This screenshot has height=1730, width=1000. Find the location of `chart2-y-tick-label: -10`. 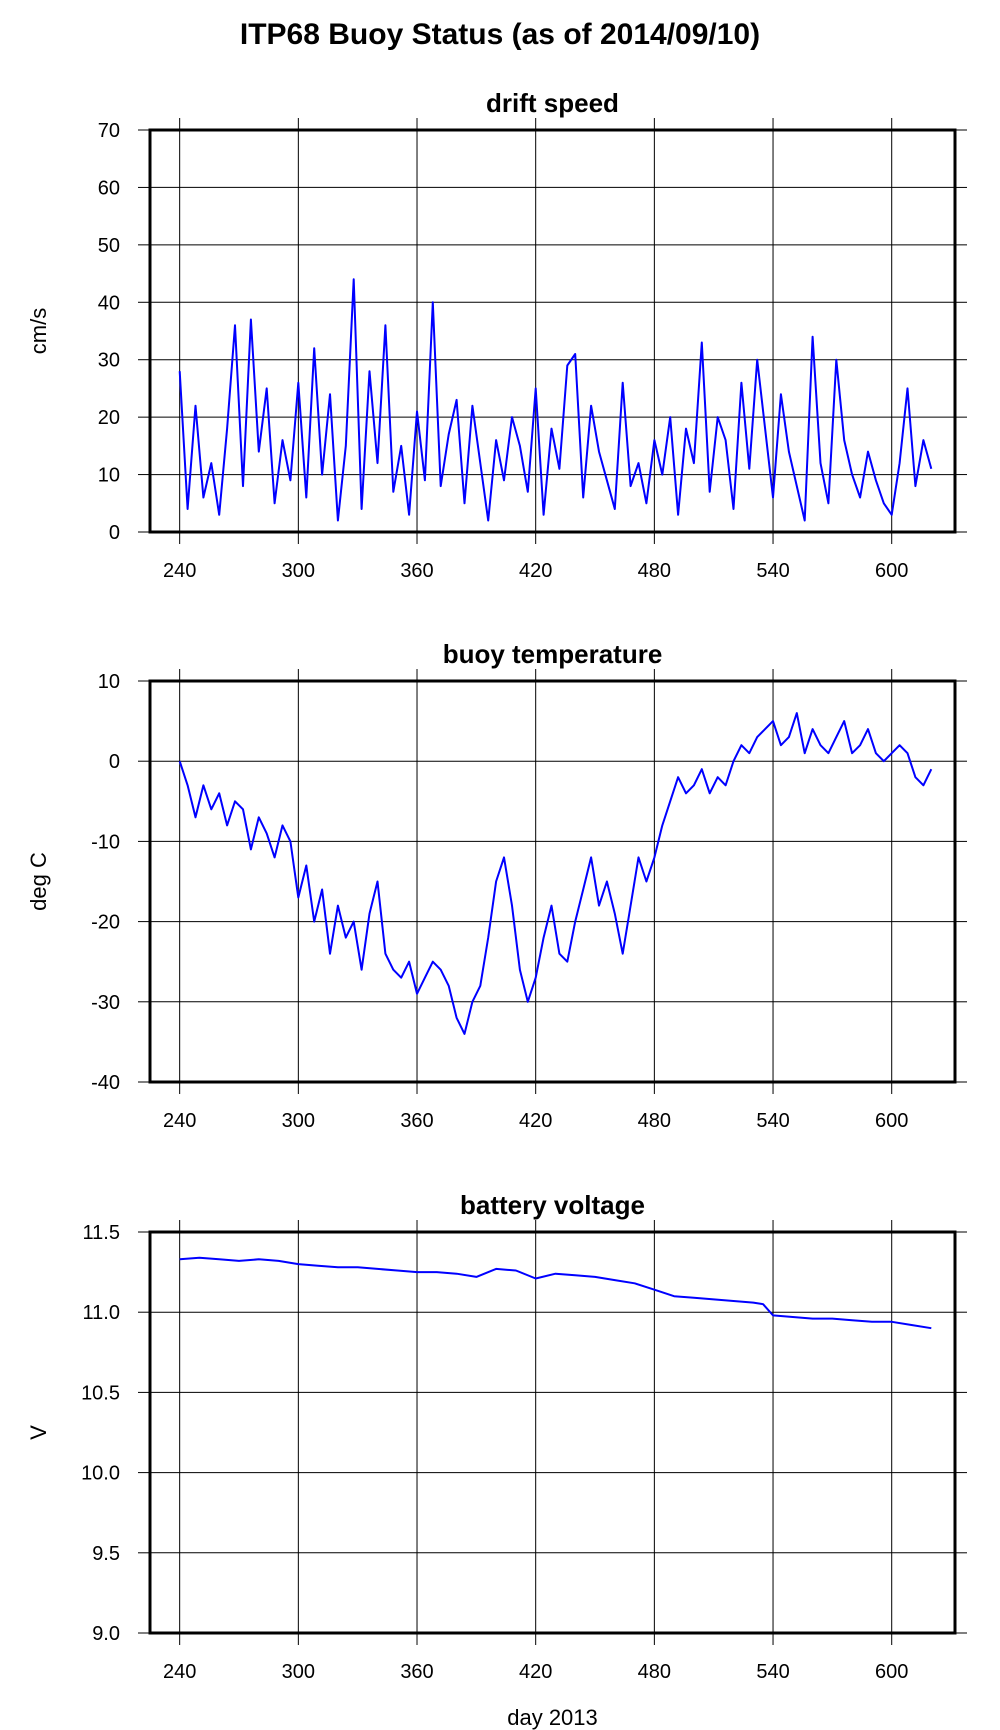

chart2-y-tick-label: -10 is located at coordinates (105, 842).